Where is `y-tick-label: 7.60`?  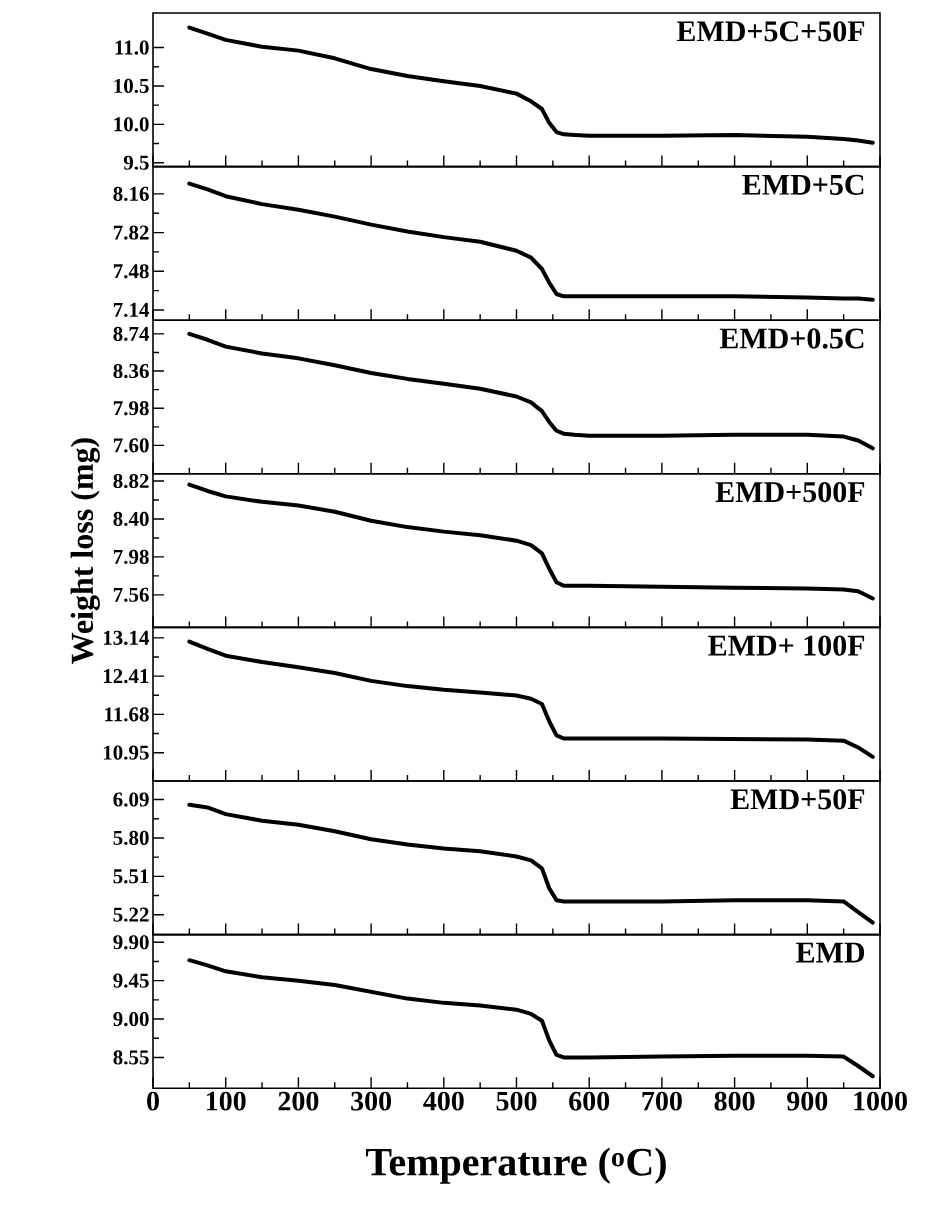 y-tick-label: 7.60 is located at coordinates (131, 445).